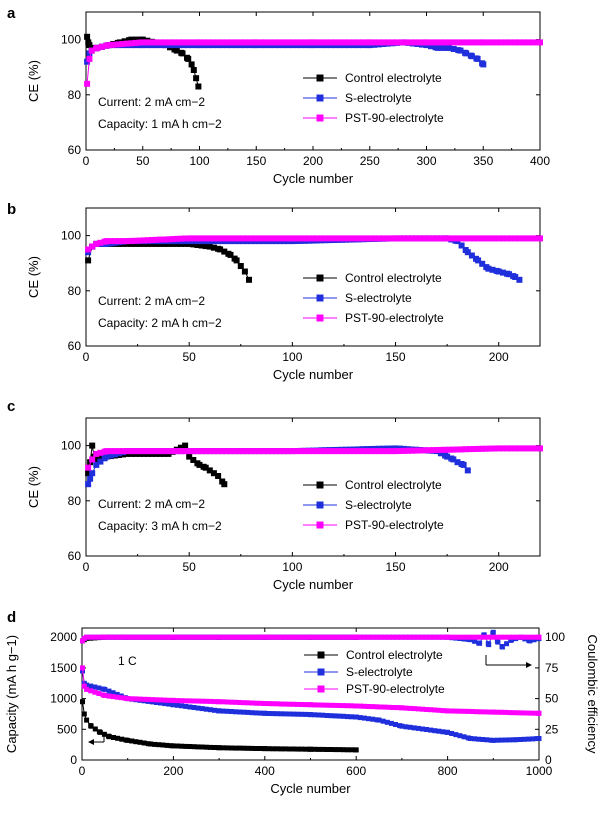 This screenshot has height=815, width=600. What do you see at coordinates (313, 487) in the screenshot?
I see `plot-frame` at bounding box center [313, 487].